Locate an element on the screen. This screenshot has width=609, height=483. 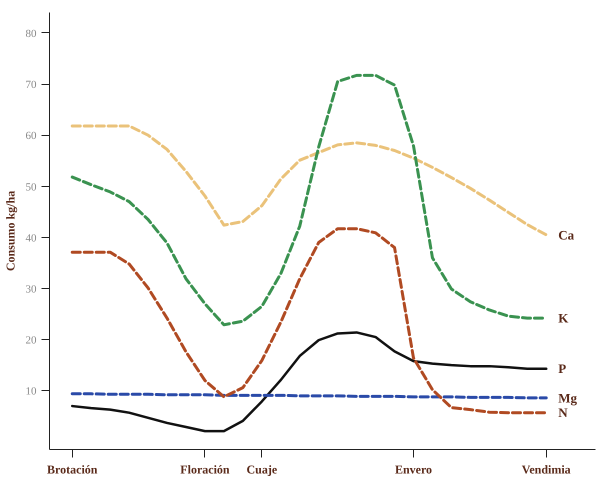
series-label: P is located at coordinates (562, 368).